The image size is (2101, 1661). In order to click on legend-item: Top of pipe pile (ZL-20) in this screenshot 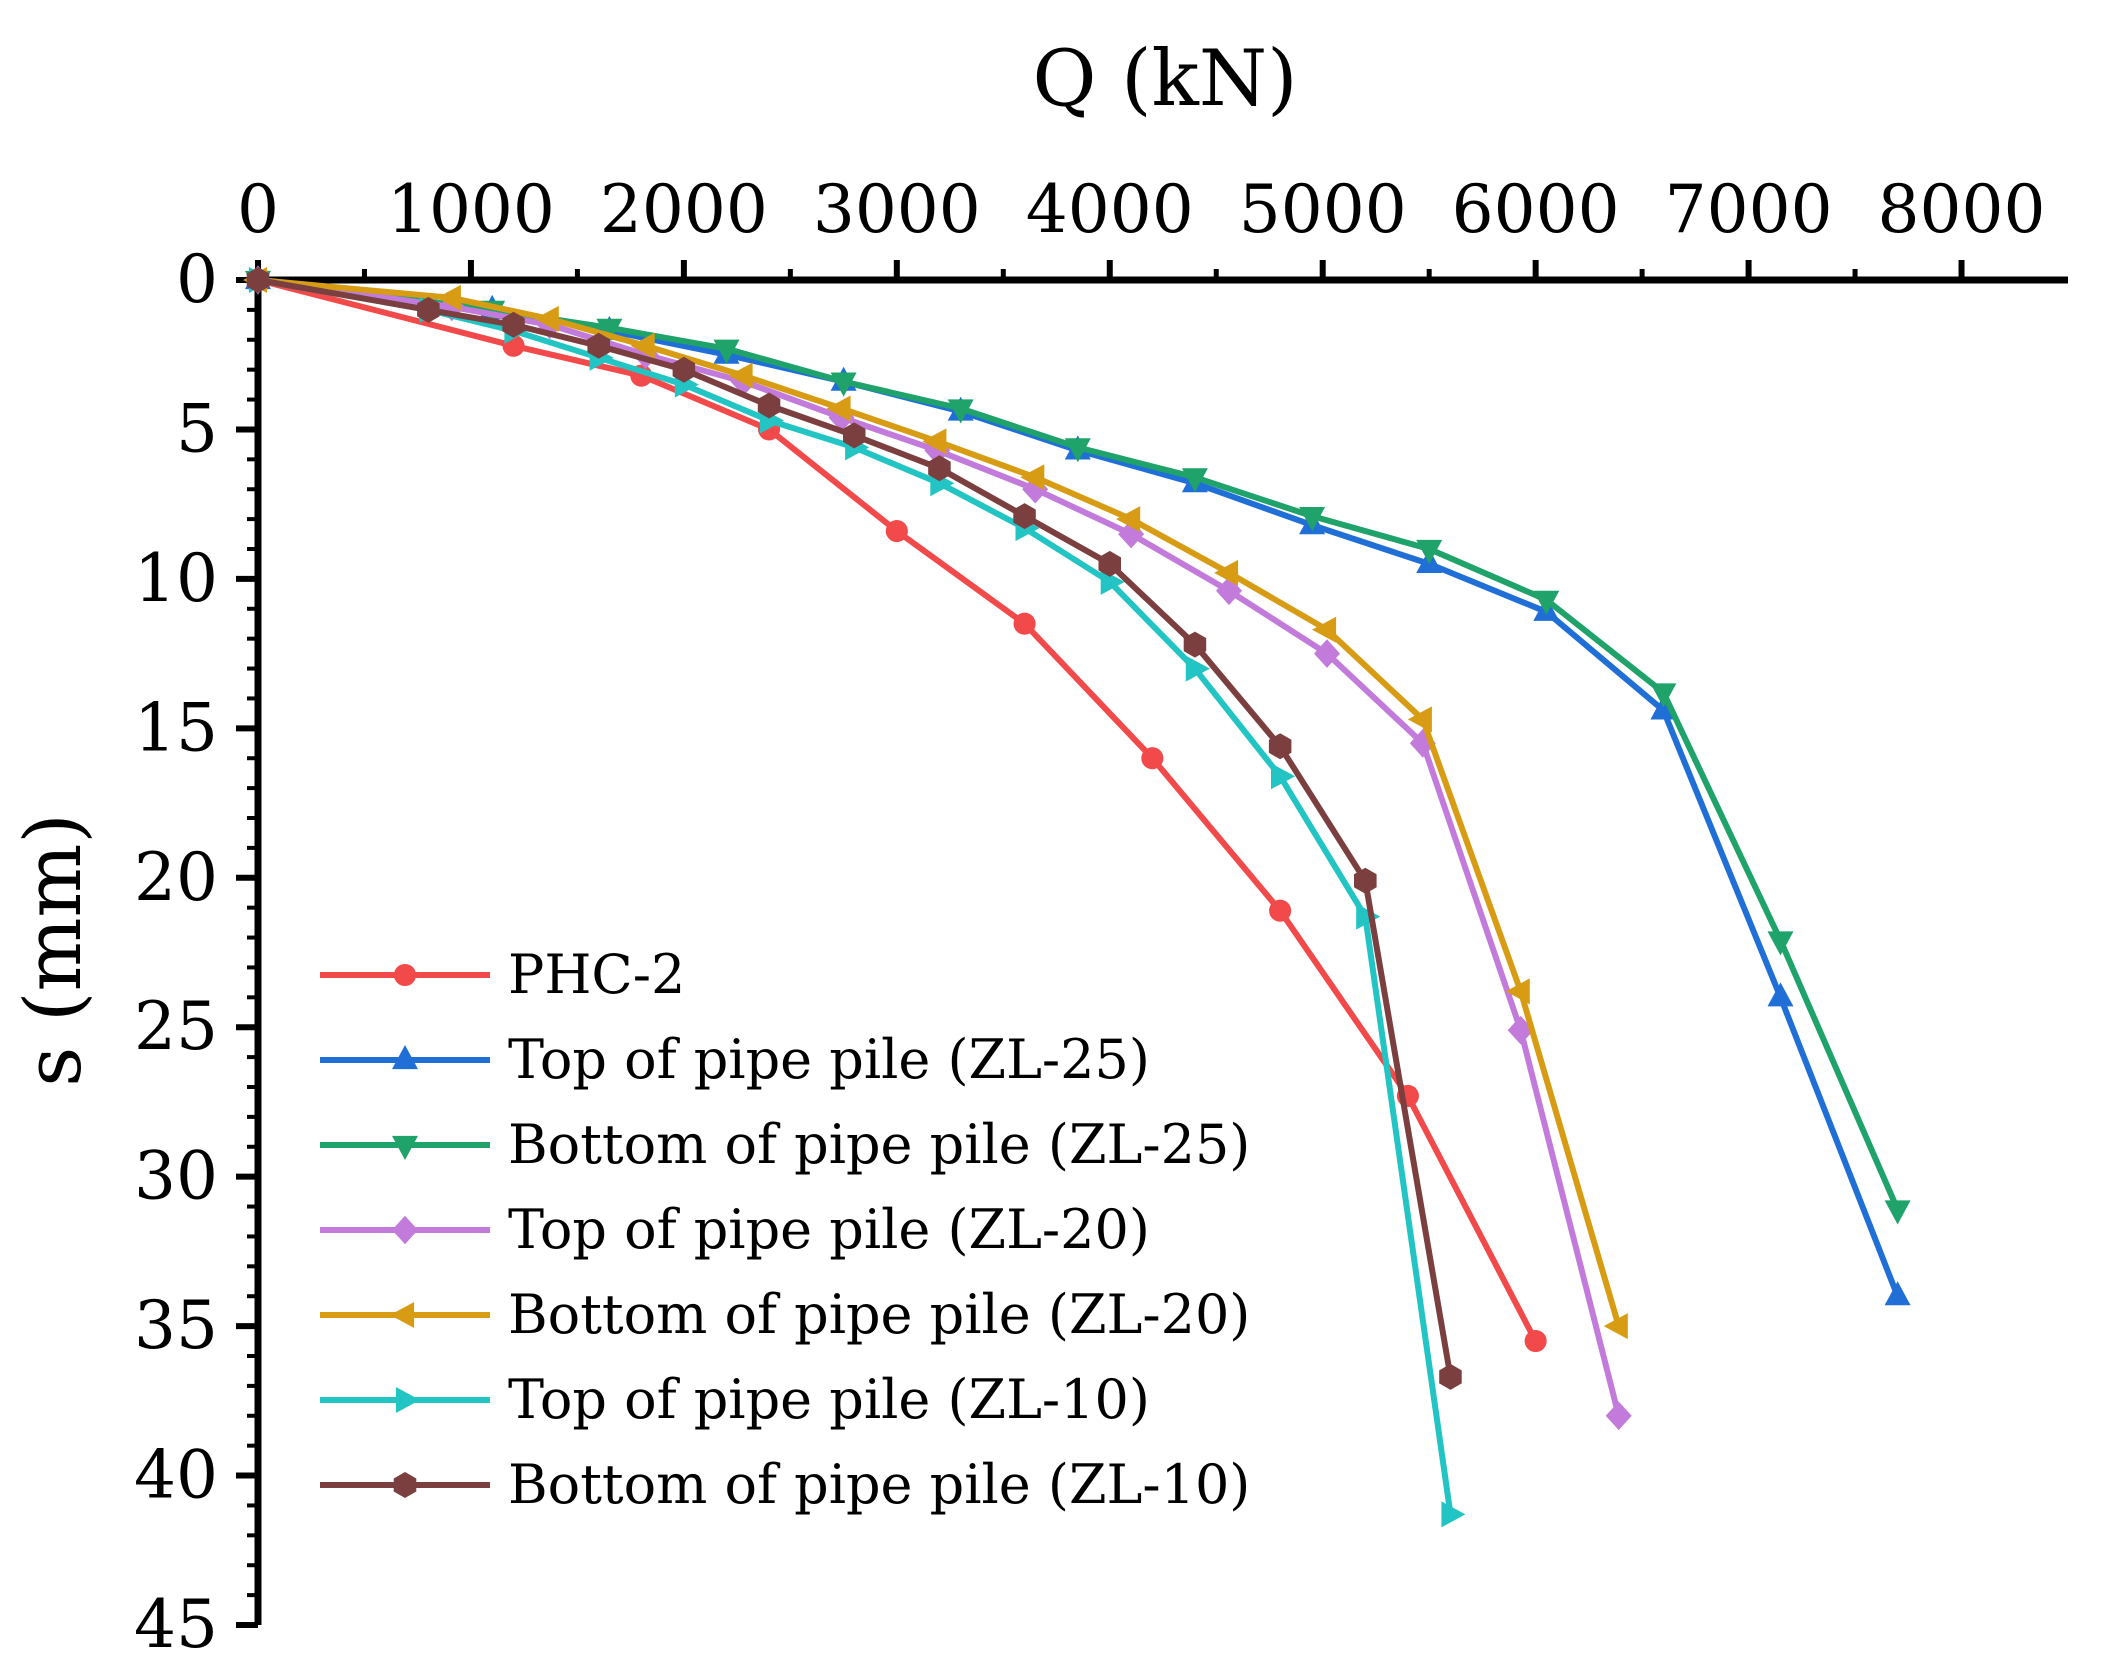, I will do `click(735, 1229)`.